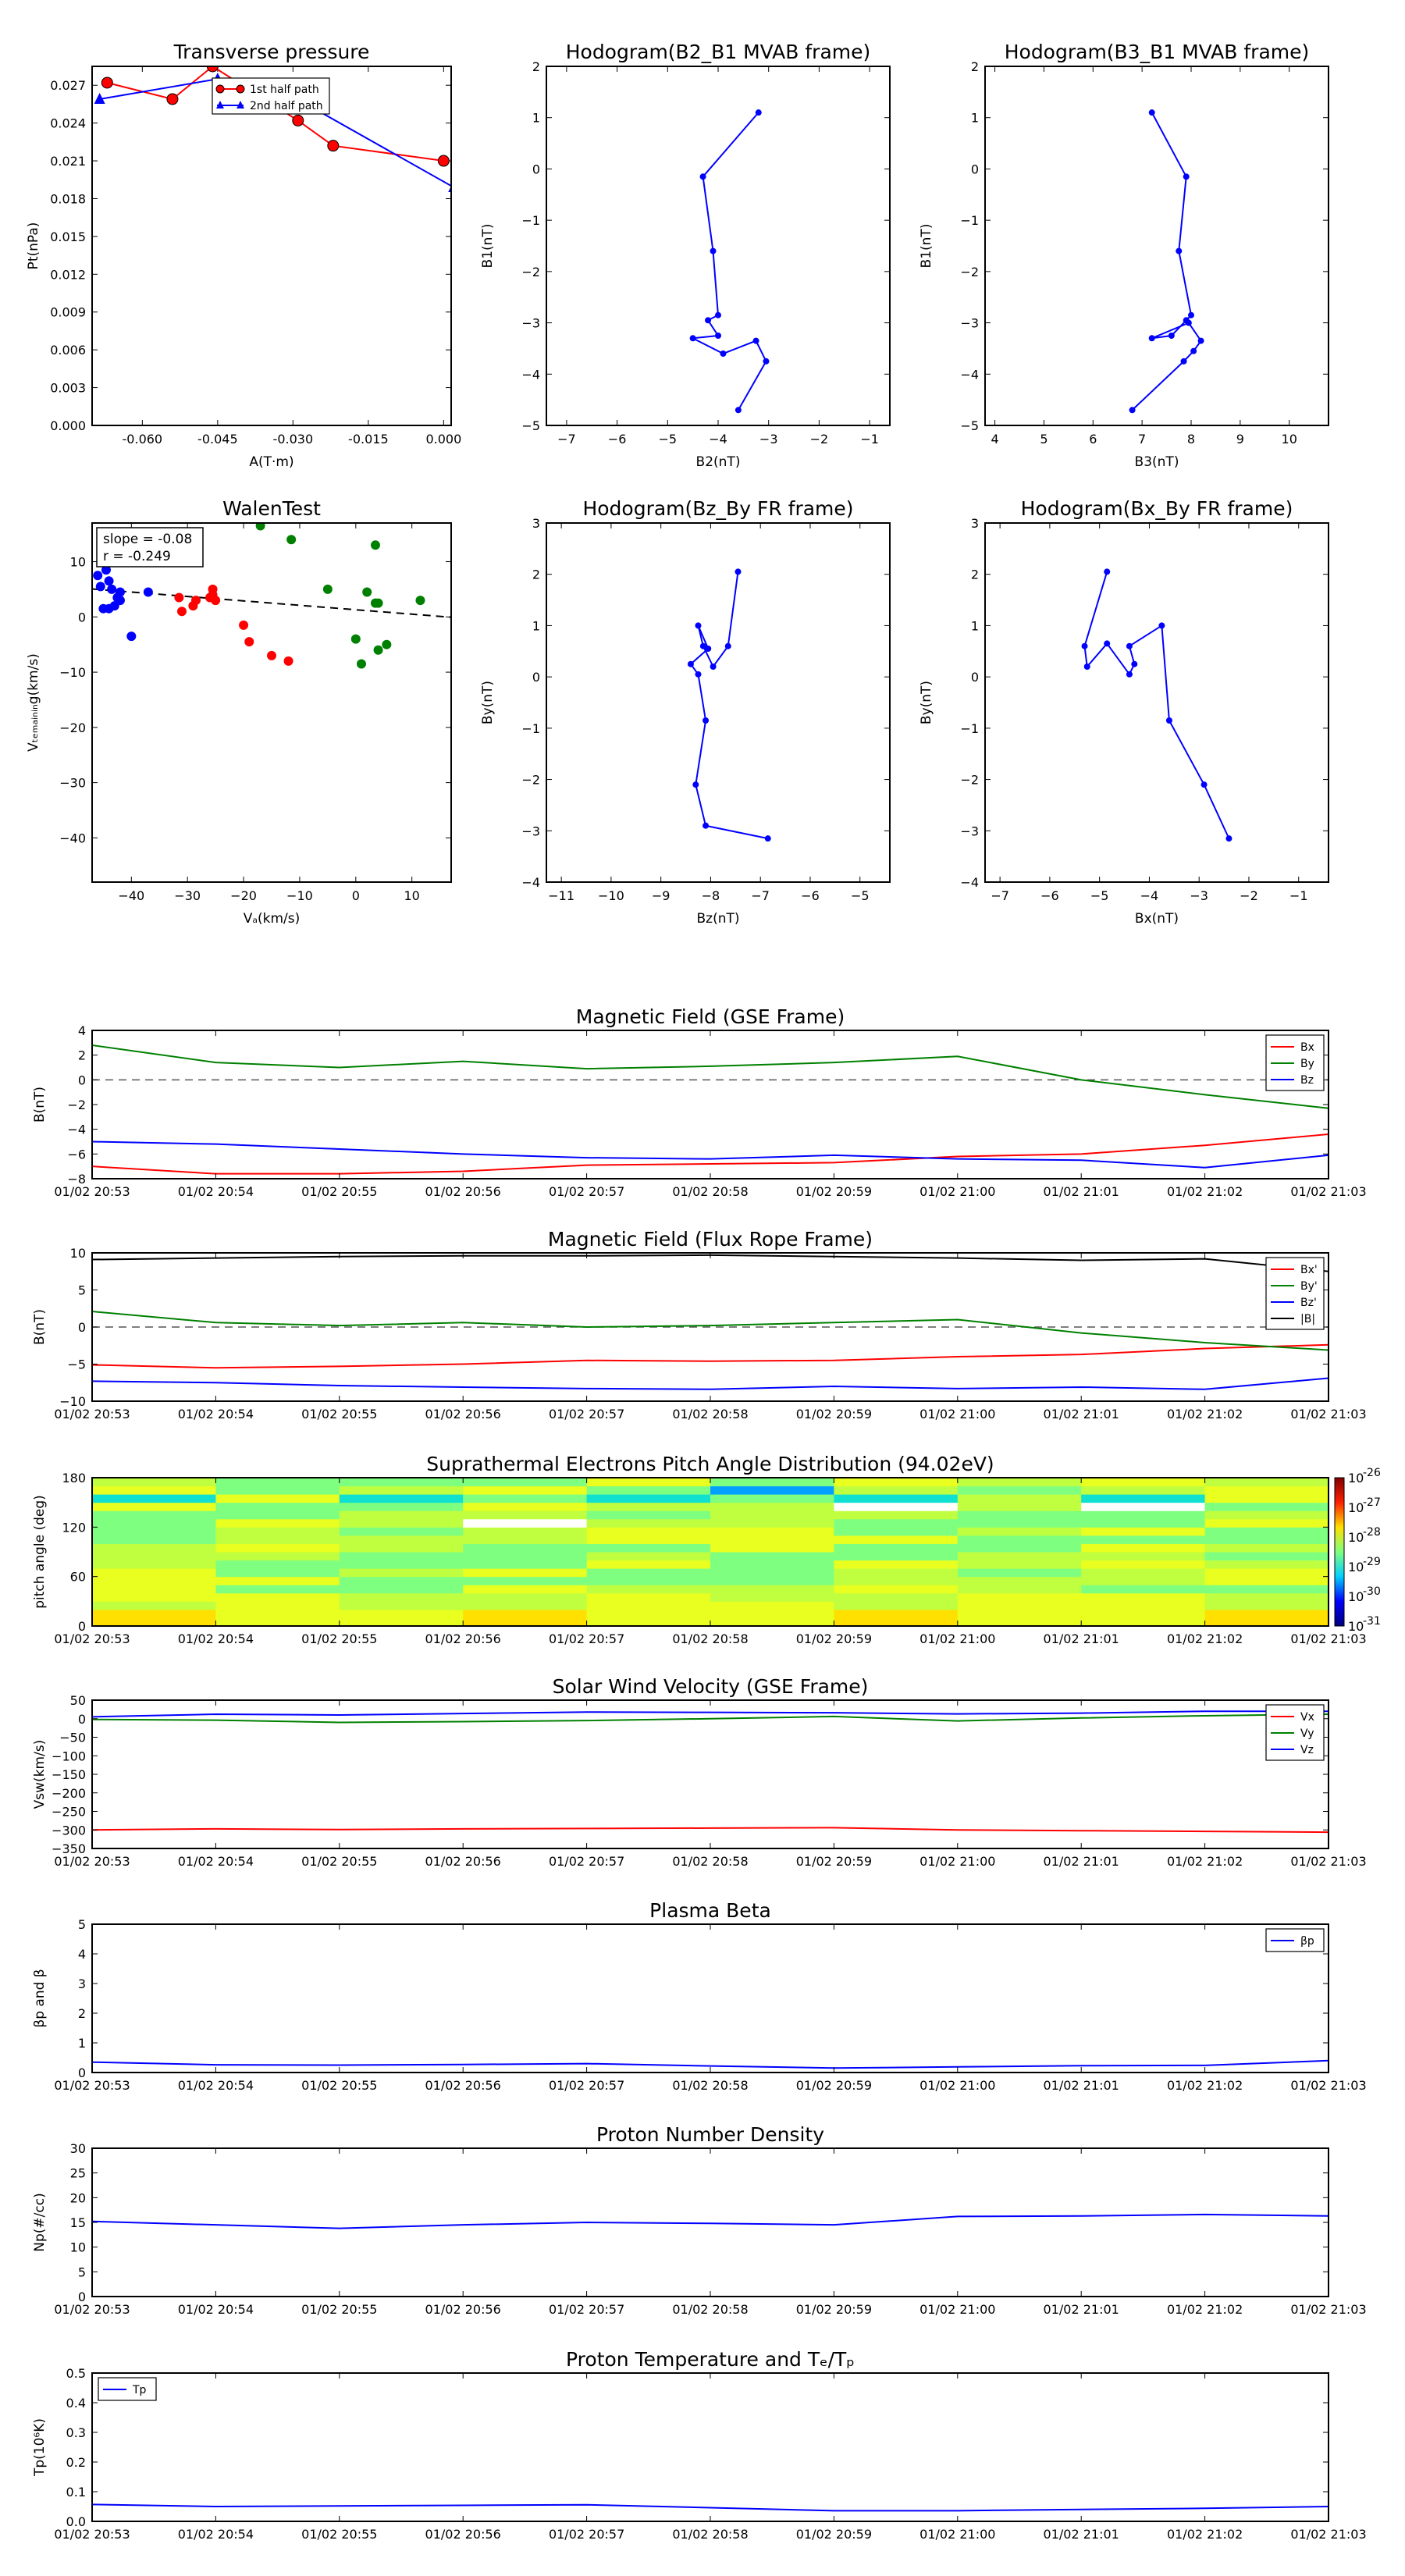  I want to click on x-axis-label: Bz(nT), so click(717, 919).